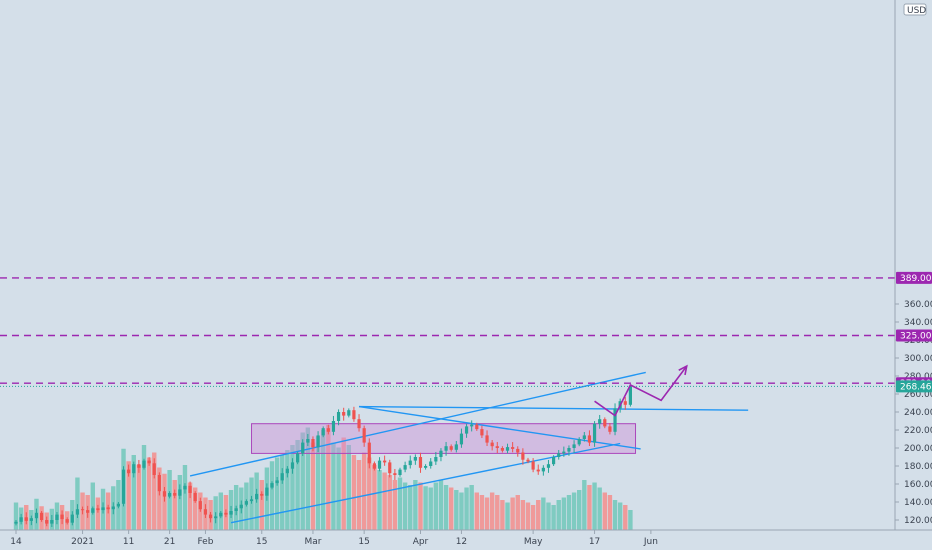  I want to click on price-tick-label: 200.00, so click(918, 449).